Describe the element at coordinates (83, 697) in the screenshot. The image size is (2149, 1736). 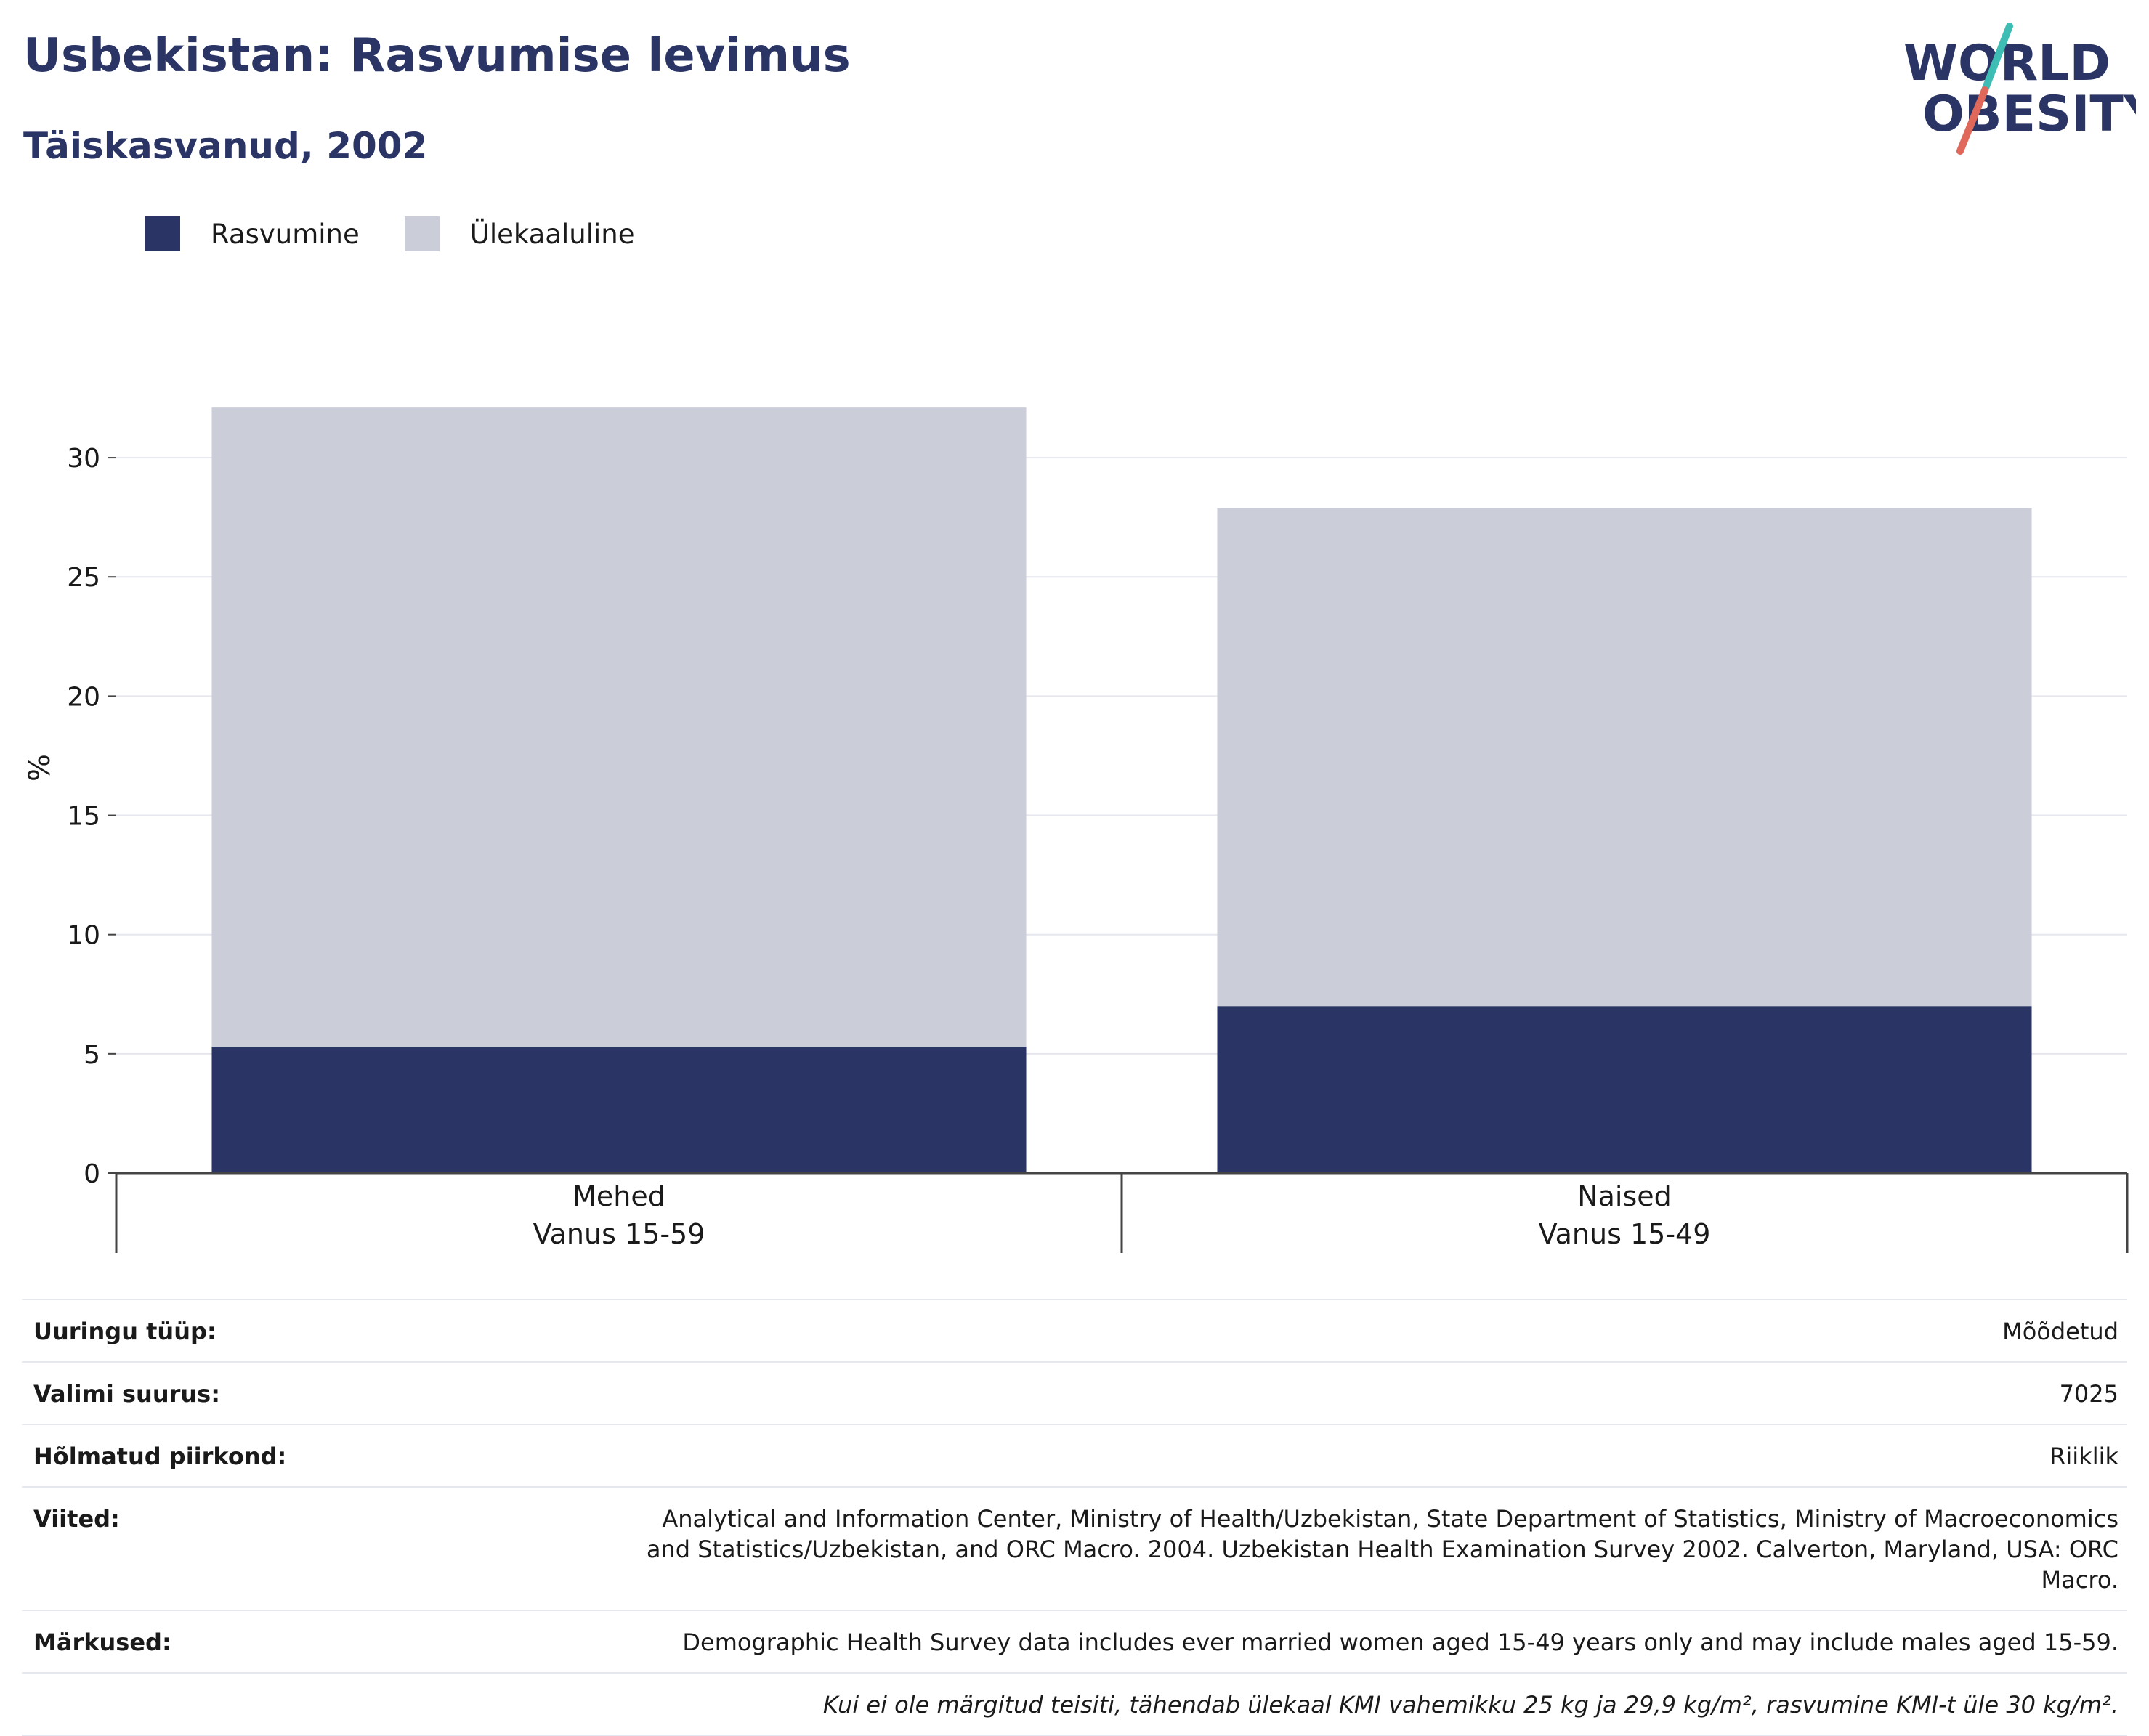
I see `y-tick-label-20: 20` at that location.